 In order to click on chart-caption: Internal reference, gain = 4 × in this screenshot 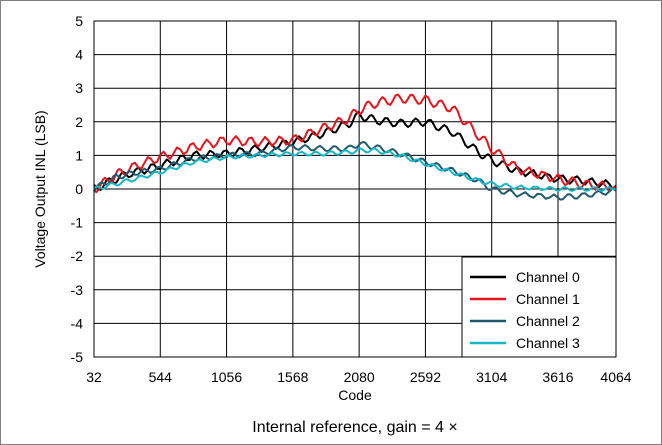, I will do `click(354, 427)`.